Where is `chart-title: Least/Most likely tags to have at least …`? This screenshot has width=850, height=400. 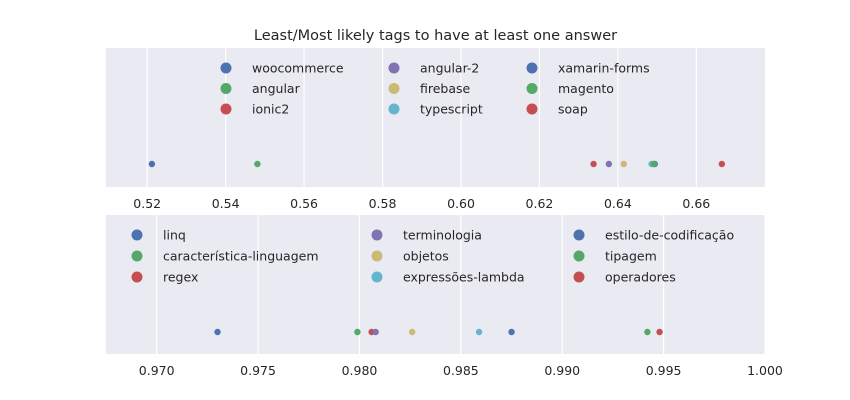 chart-title: Least/Most likely tags to have at least … is located at coordinates (435, 36).